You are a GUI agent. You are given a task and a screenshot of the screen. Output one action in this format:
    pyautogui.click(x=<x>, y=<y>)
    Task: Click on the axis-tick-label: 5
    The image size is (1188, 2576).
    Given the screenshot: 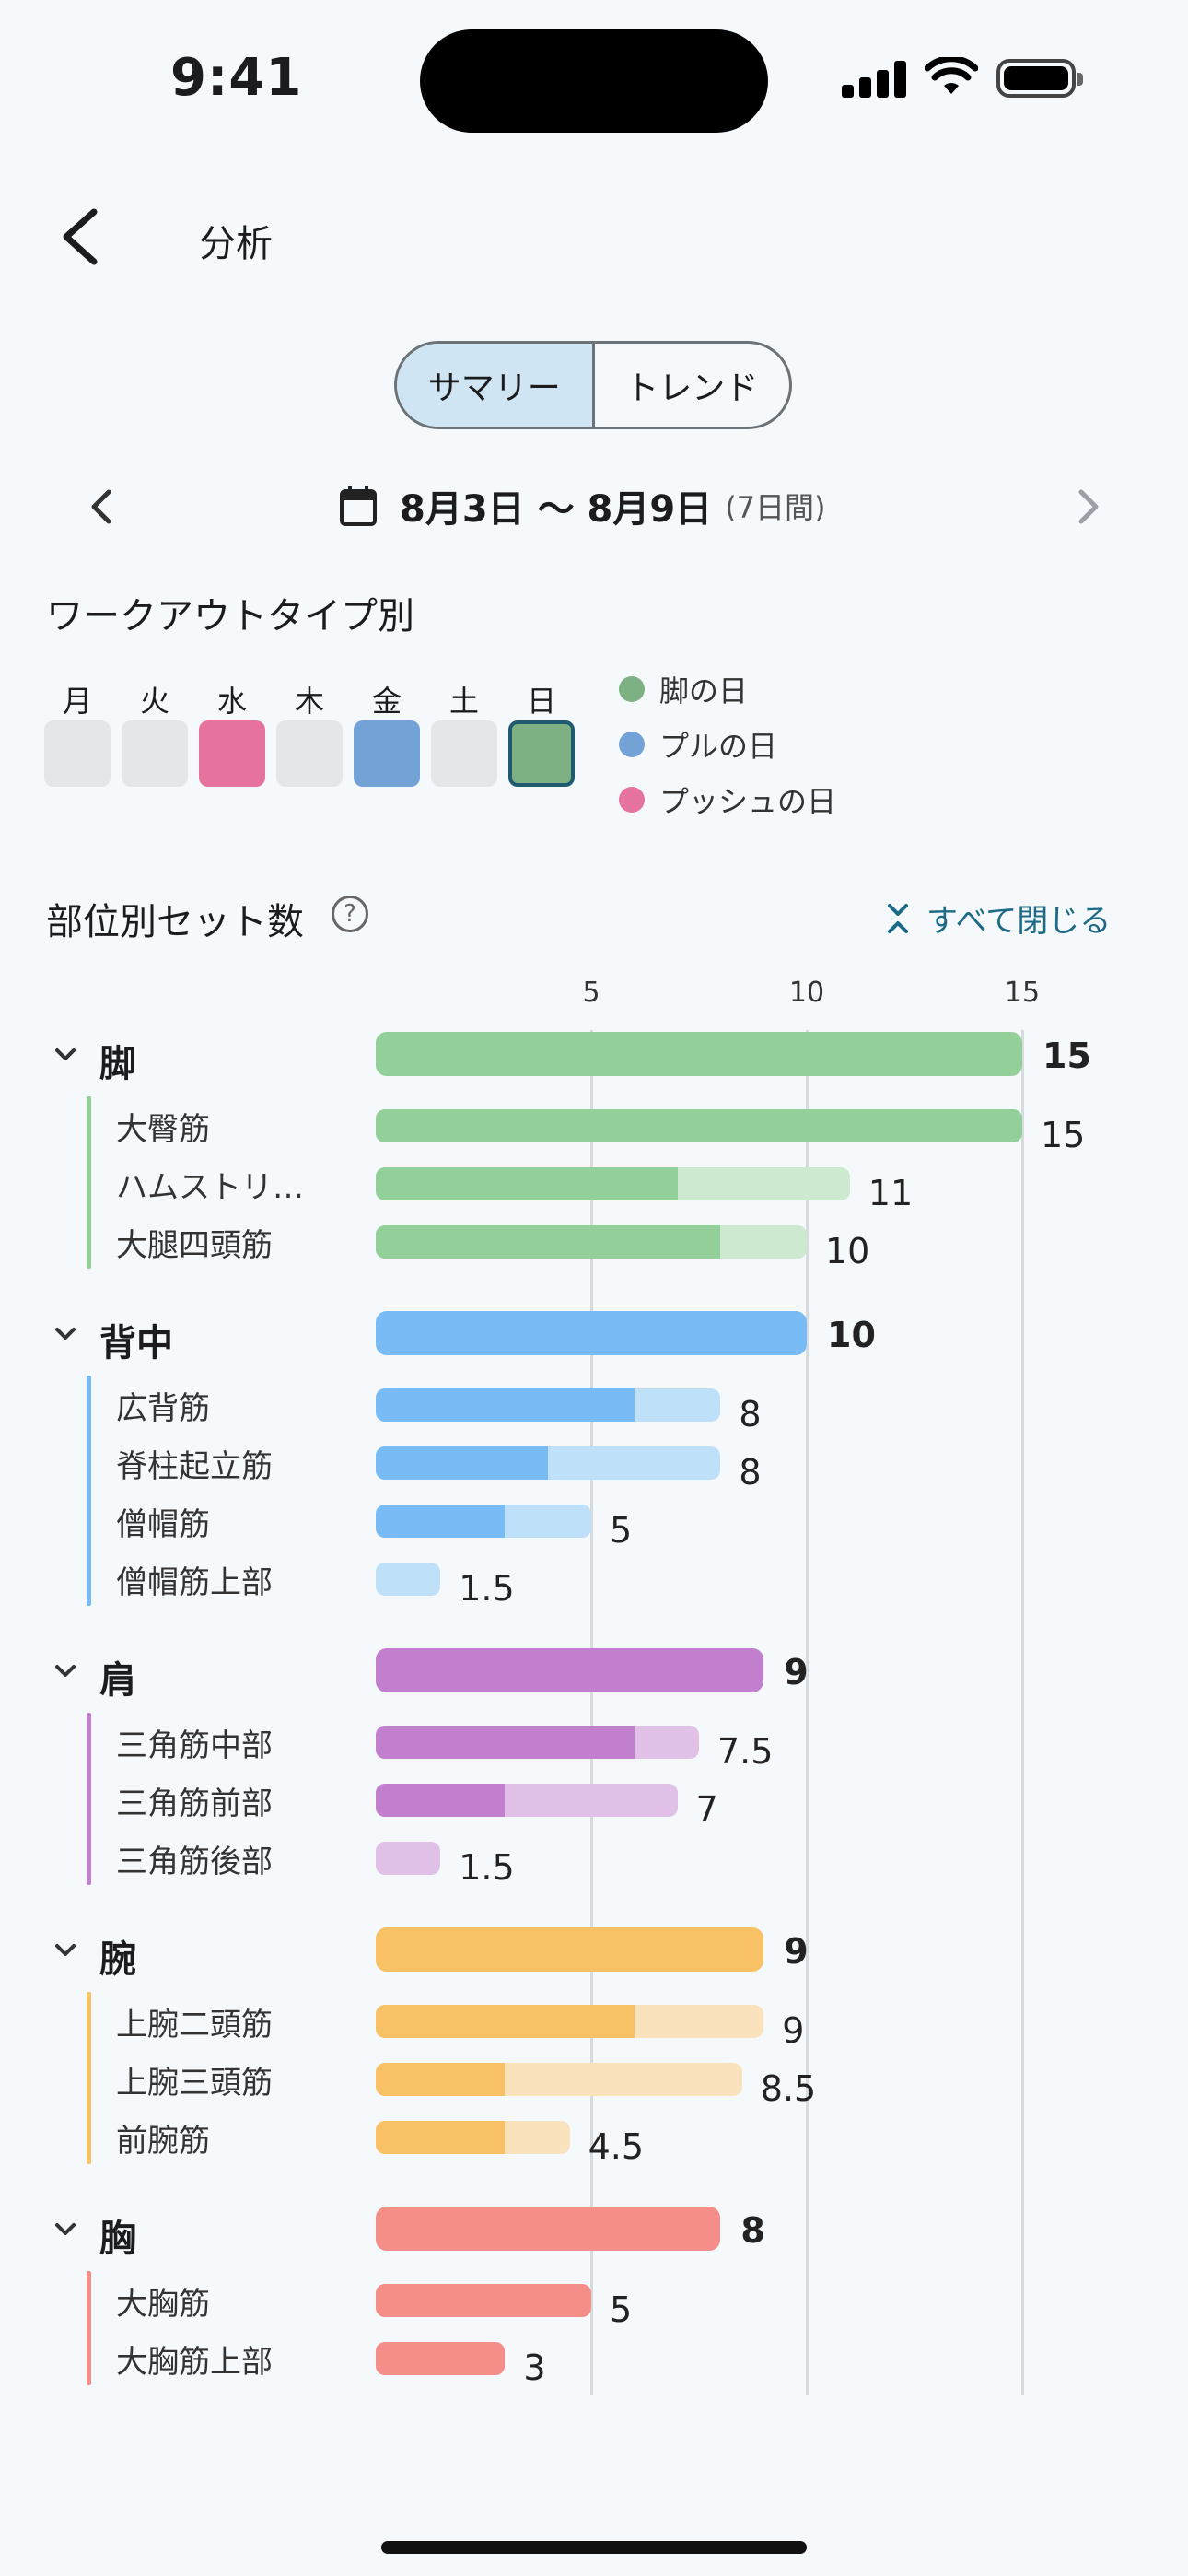 What is the action you would take?
    pyautogui.click(x=591, y=993)
    